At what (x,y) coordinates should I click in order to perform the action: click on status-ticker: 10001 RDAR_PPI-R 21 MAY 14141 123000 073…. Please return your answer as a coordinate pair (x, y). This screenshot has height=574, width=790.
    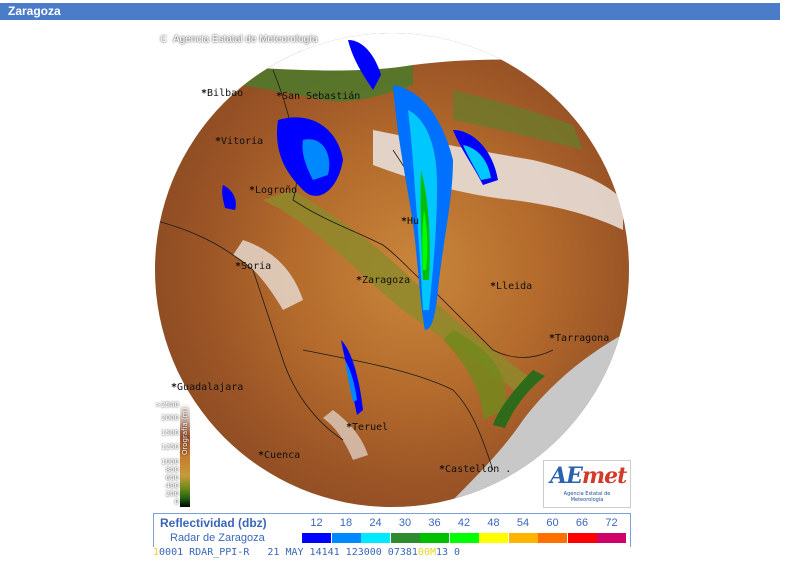
    Looking at the image, I should click on (392, 553).